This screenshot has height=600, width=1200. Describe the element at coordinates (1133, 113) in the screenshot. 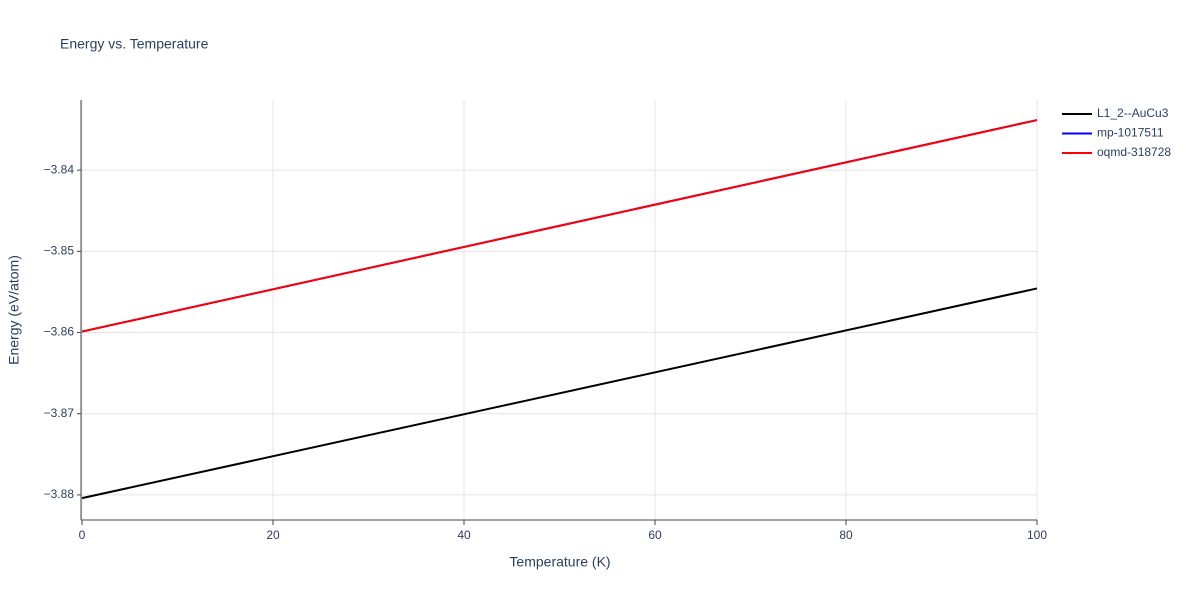

I see `legend-label: L1_2--AuCu3` at that location.